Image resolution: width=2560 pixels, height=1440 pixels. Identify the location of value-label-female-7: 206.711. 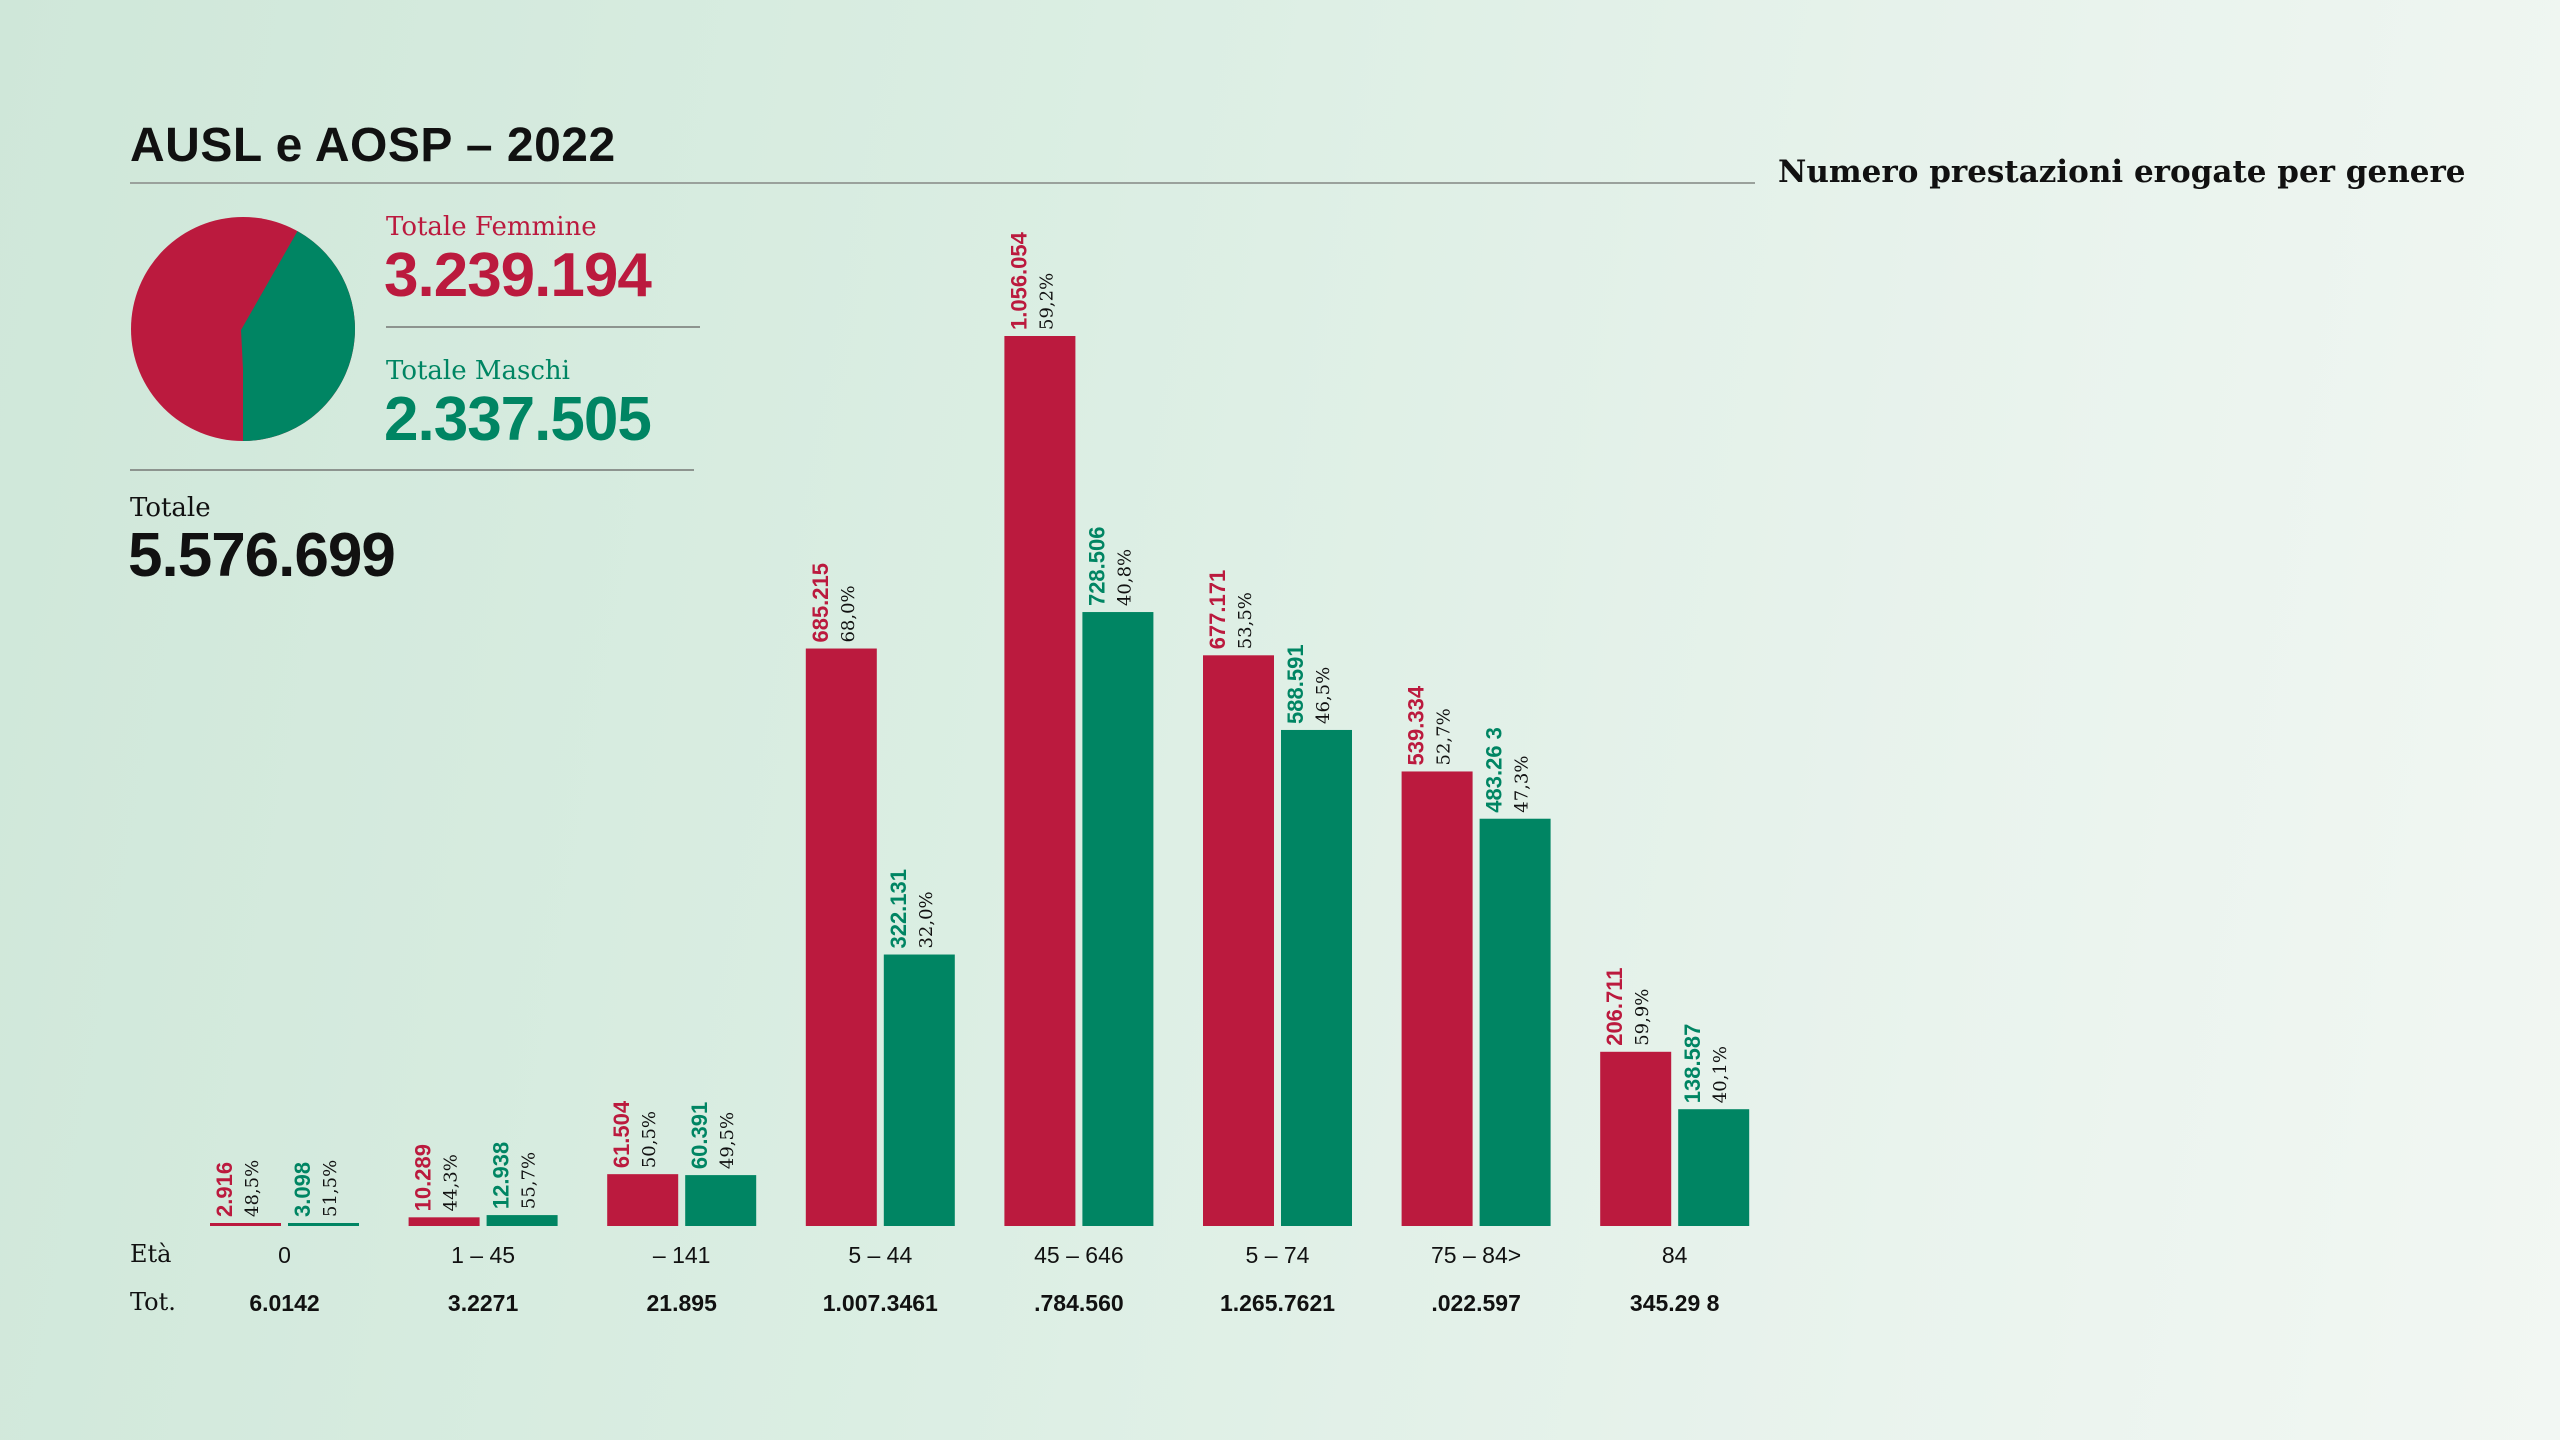
(1614, 1006).